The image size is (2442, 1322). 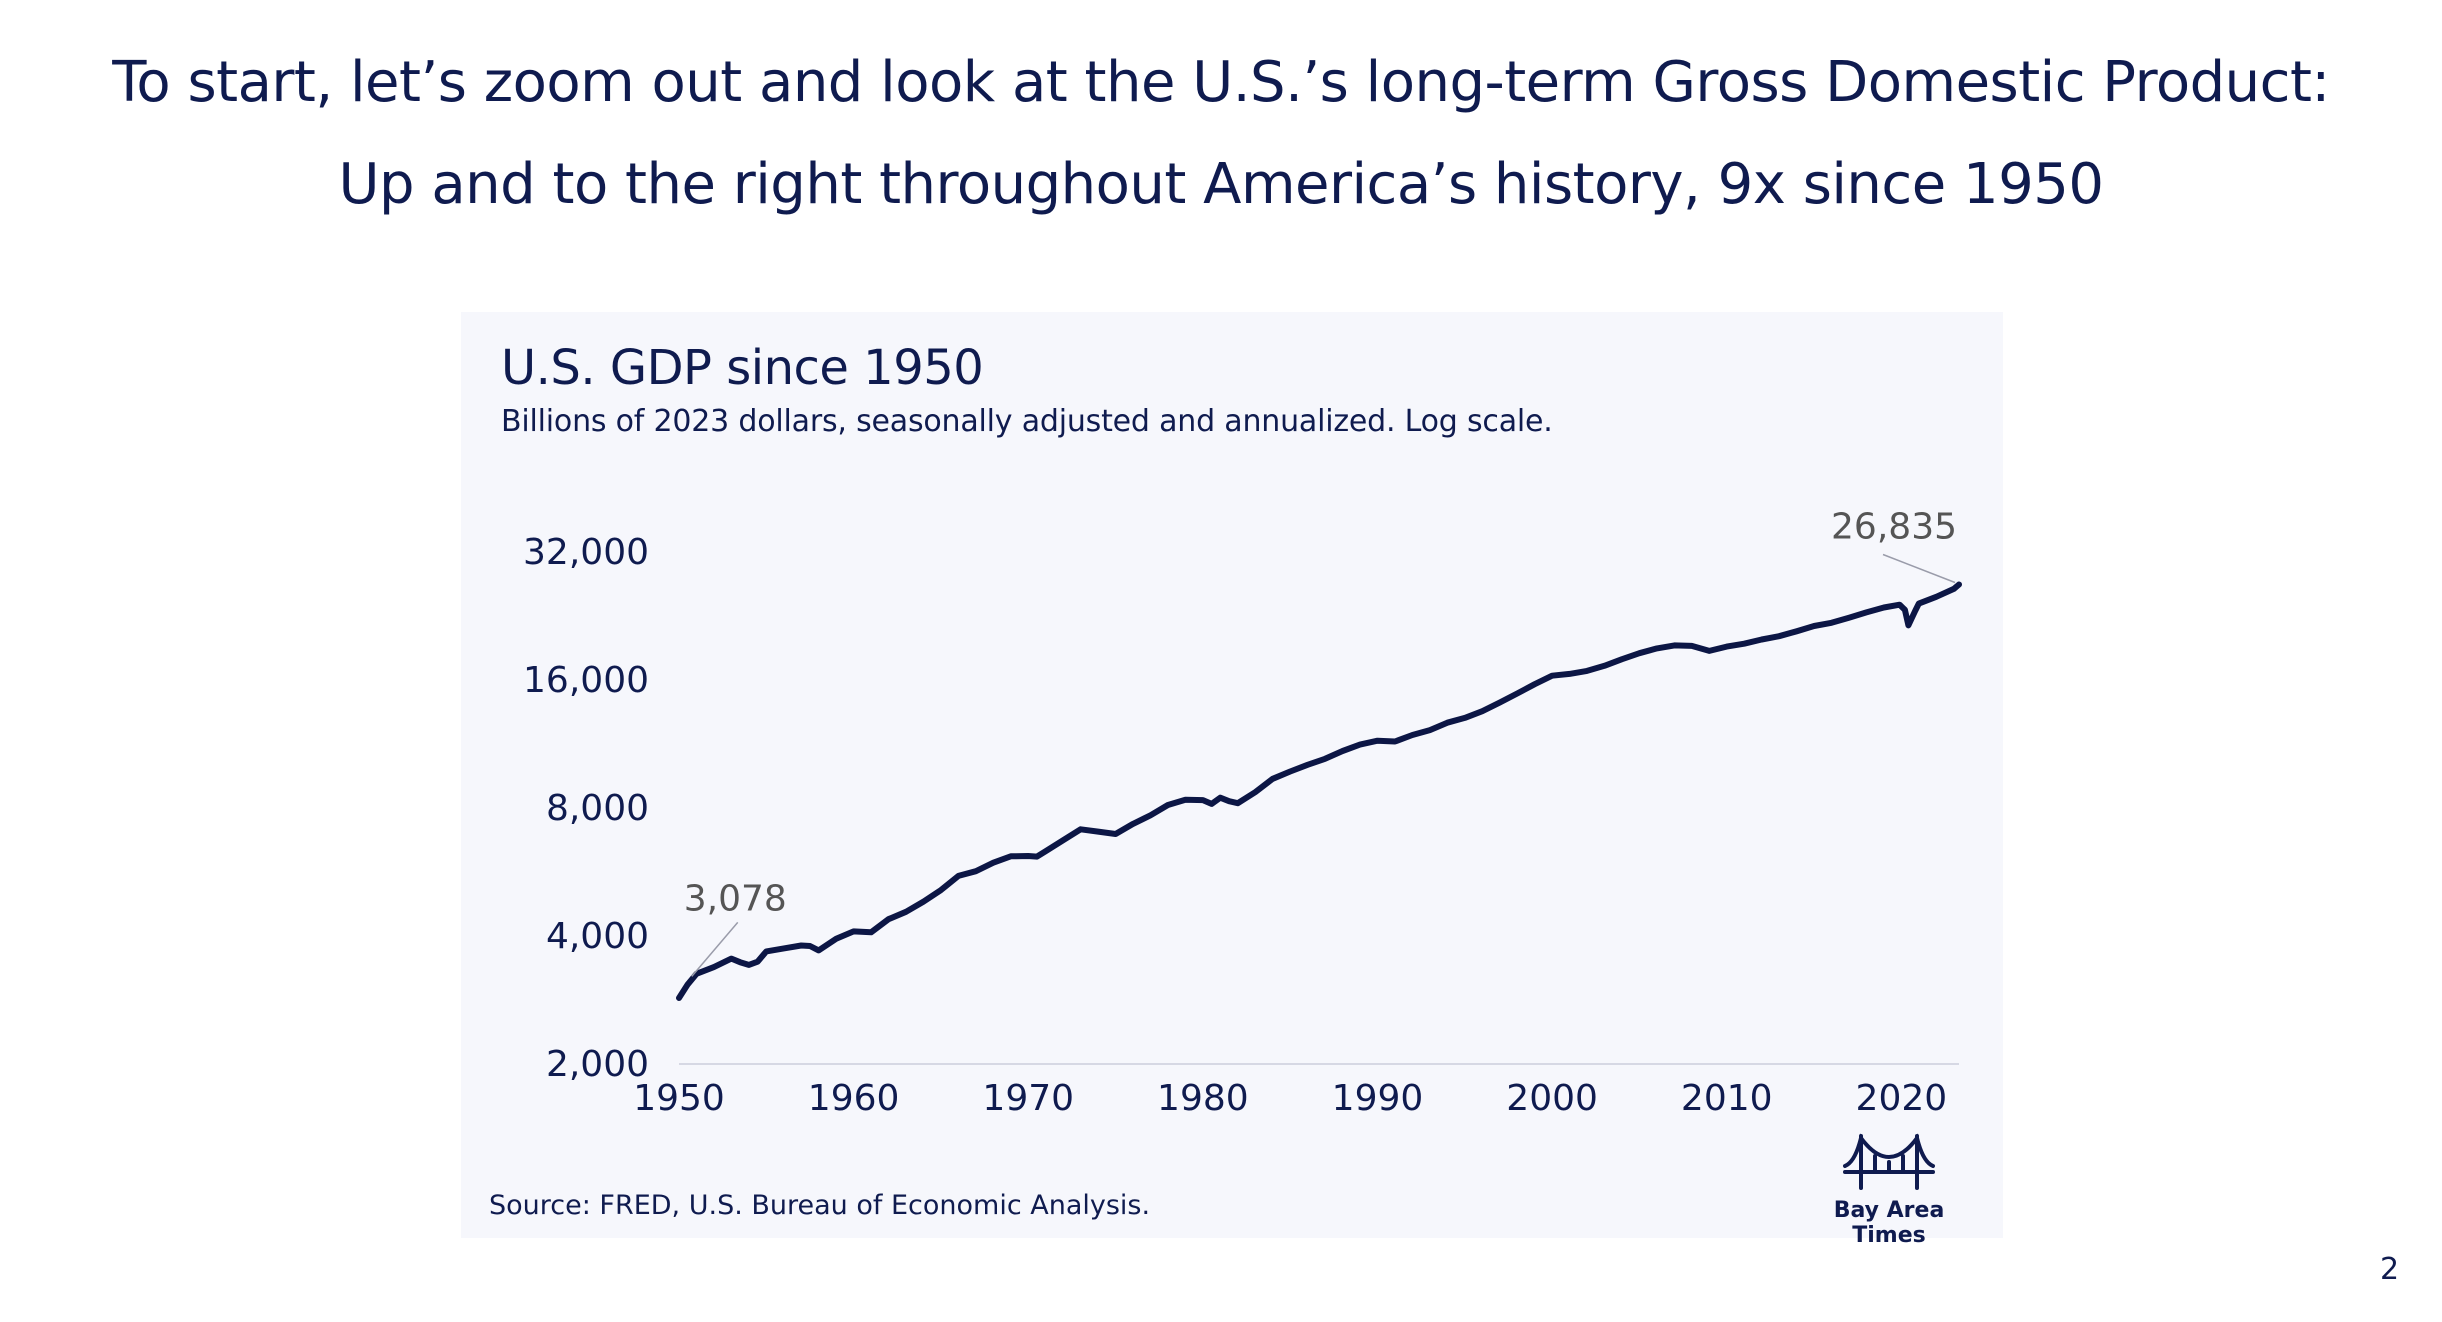 I want to click on logo-text: Bay Area Times, so click(x=1889, y=1223).